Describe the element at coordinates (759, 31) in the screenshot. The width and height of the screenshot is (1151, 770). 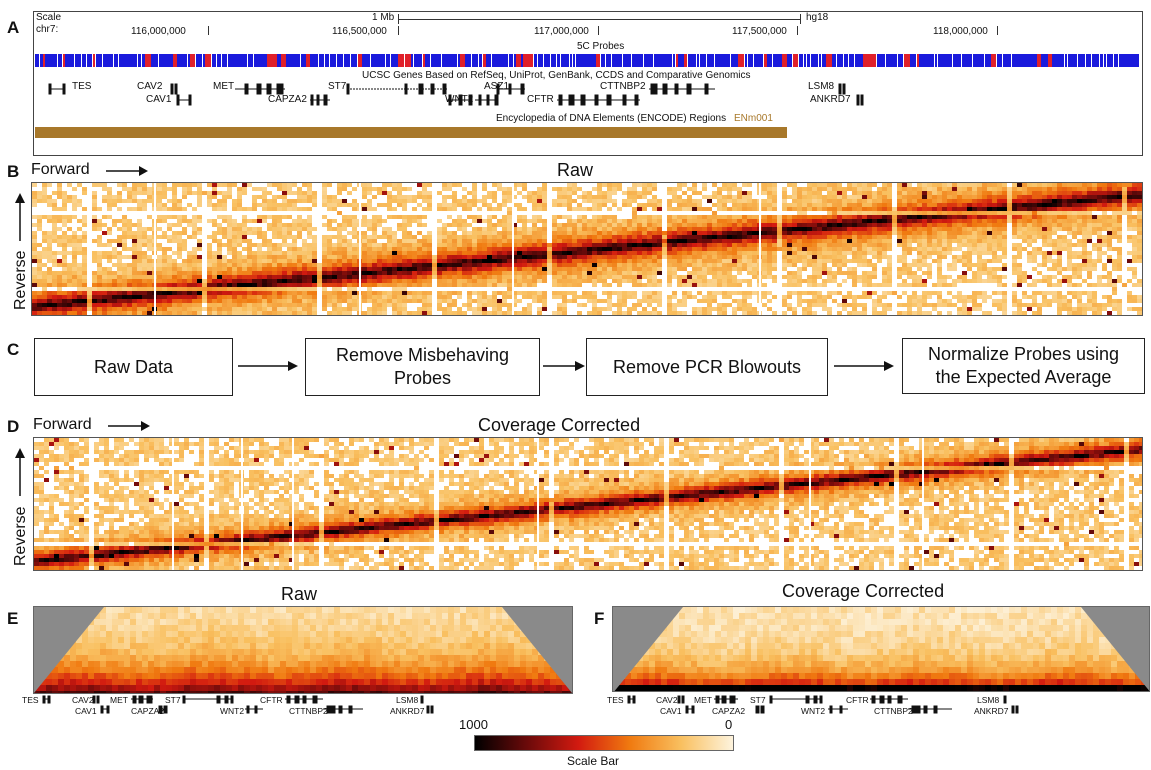
I see `coord-tick-label: 117,500,000` at that location.